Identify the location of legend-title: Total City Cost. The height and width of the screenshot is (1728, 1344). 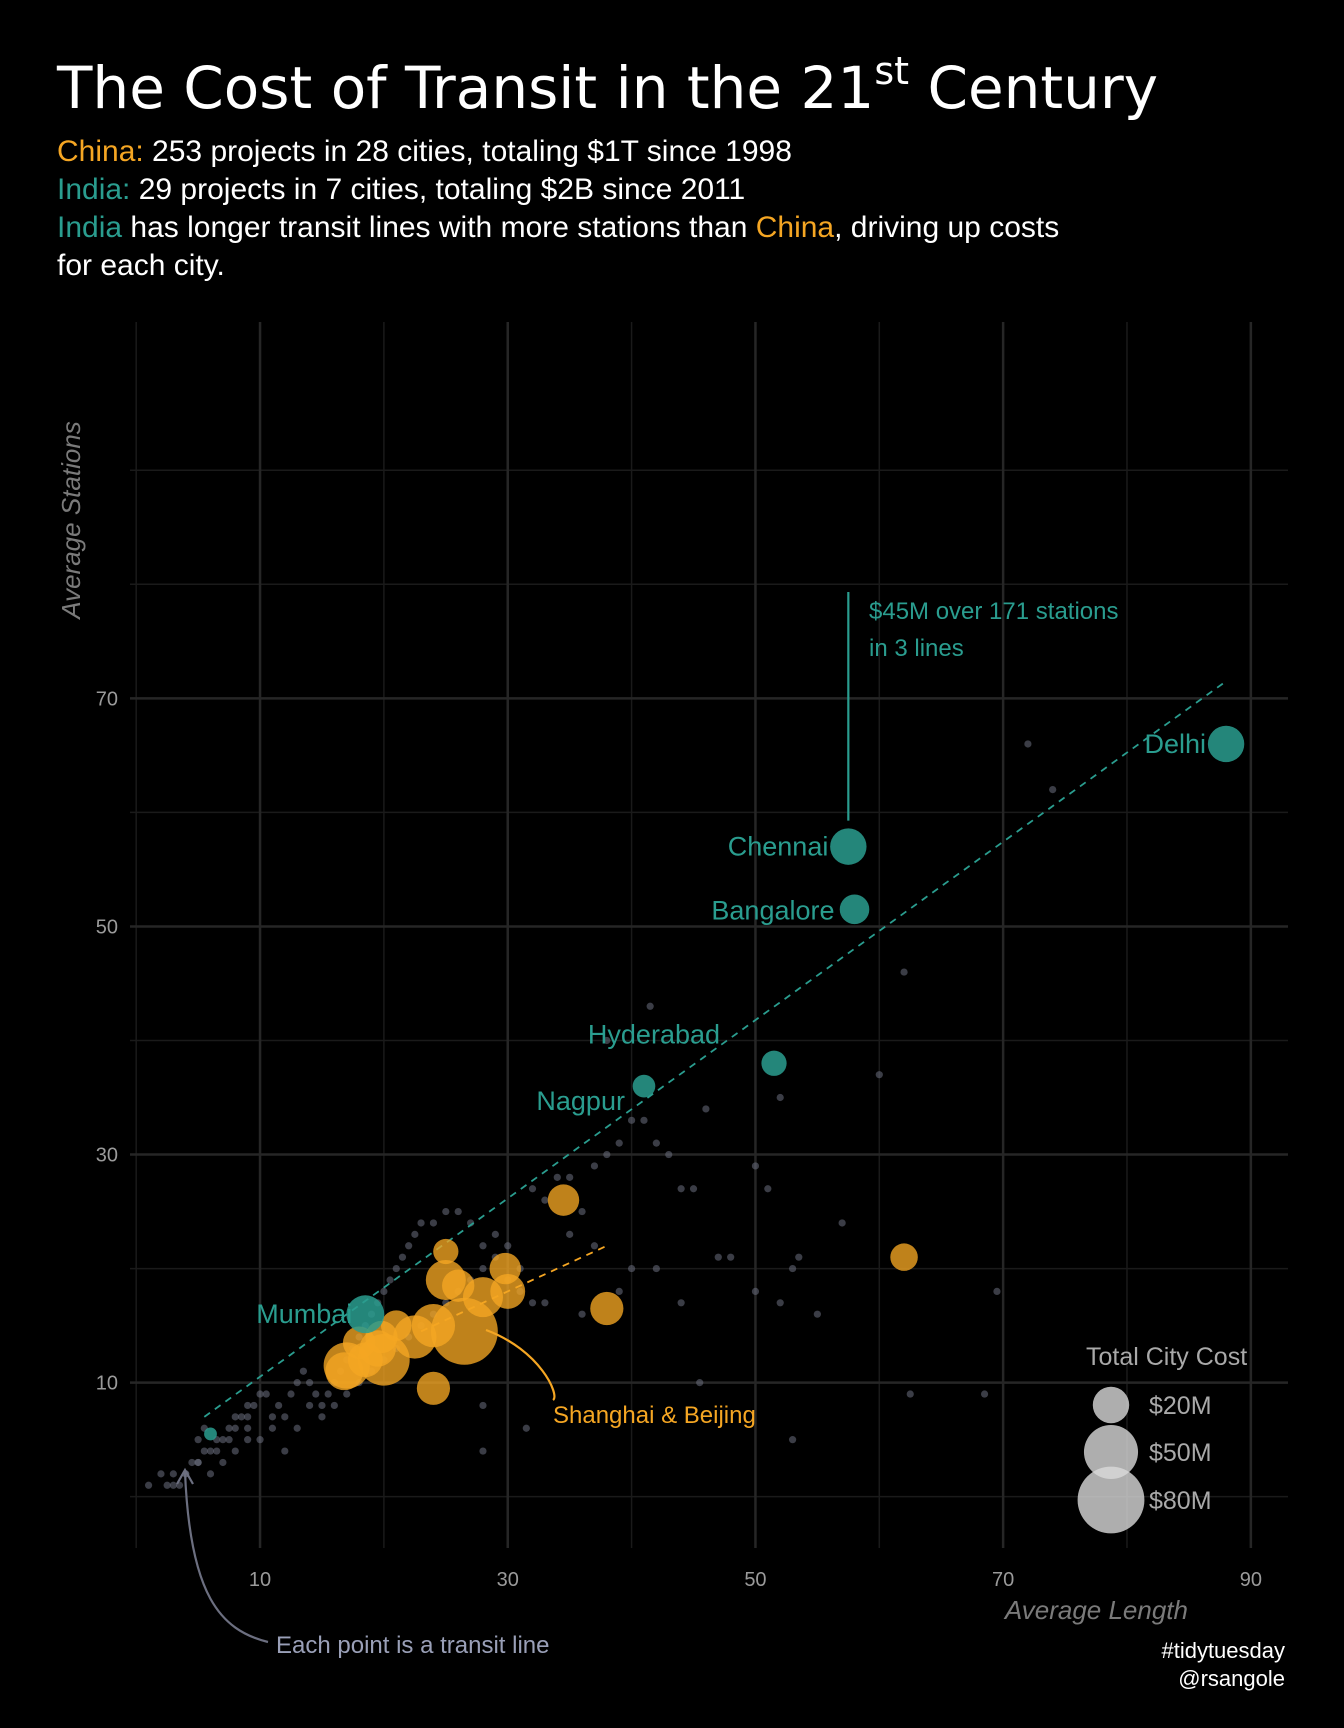
(1166, 1357).